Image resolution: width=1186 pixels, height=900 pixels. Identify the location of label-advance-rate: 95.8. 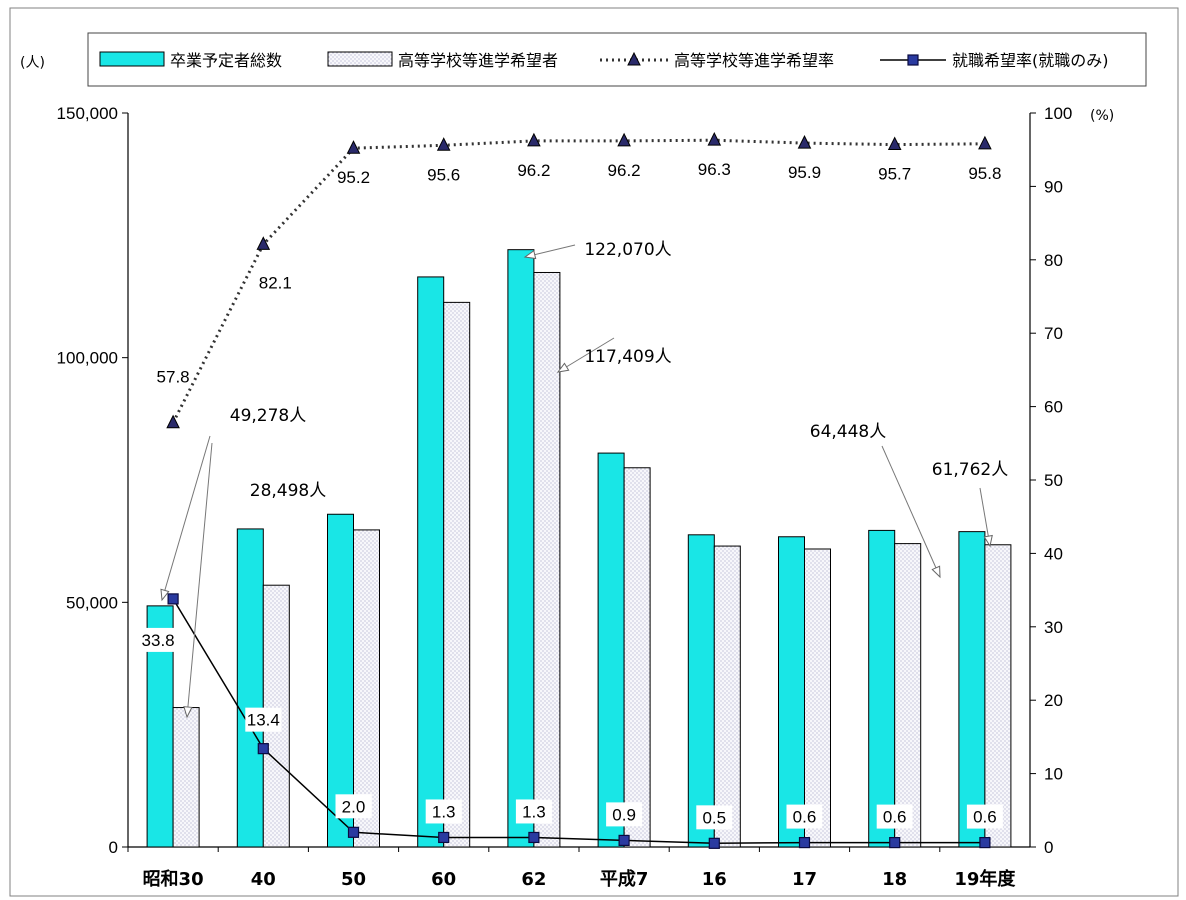
(984, 173).